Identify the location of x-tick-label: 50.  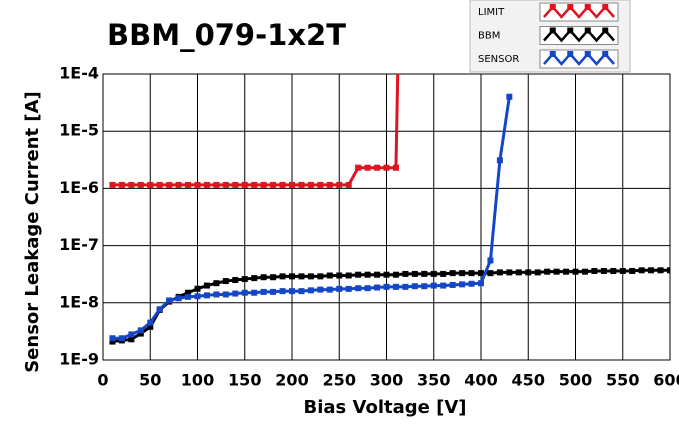
(150, 380).